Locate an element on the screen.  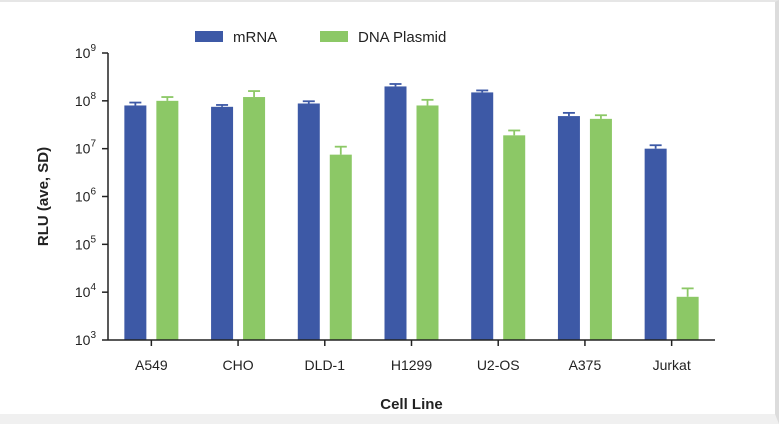
legend-swatch-dna-plasmid is located at coordinates (334, 36).